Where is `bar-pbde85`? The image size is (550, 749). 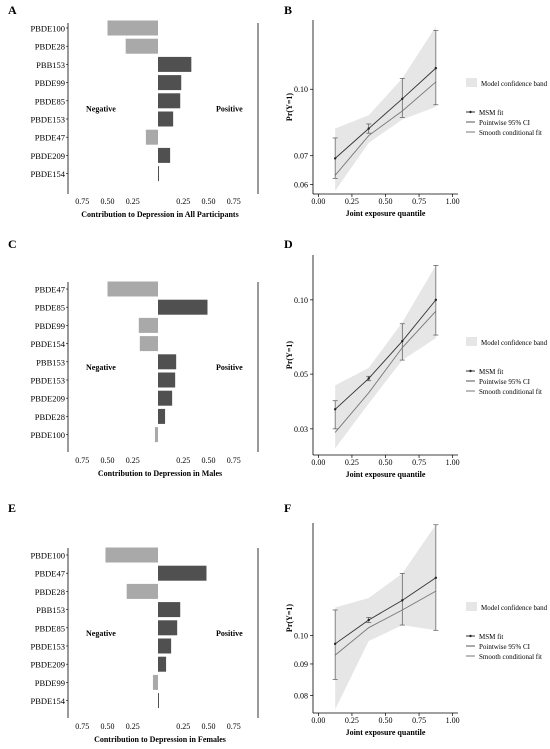
bar-pbde85 is located at coordinates (168, 628).